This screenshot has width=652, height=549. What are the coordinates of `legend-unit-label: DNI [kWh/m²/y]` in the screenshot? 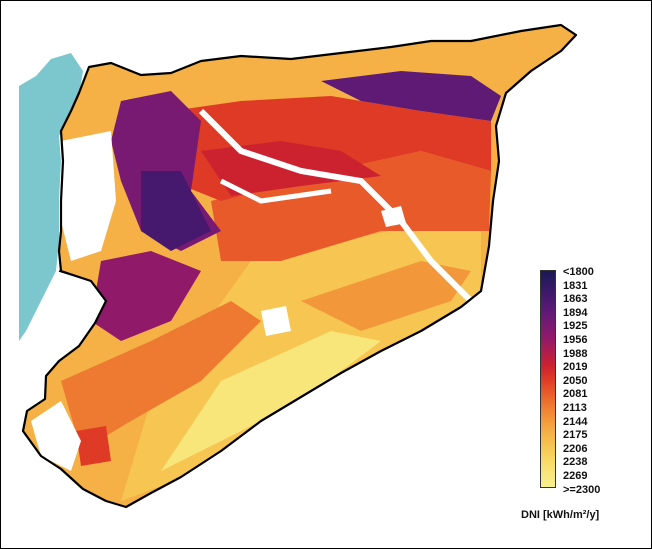 It's located at (560, 515).